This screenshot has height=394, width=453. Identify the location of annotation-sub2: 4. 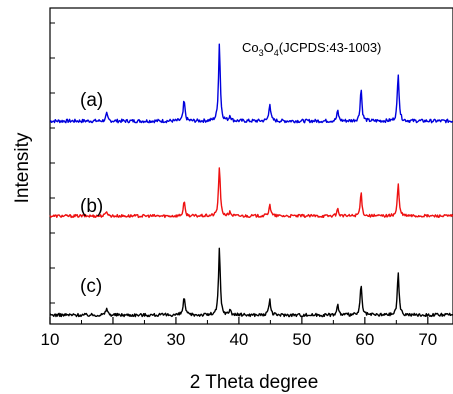
(276, 53).